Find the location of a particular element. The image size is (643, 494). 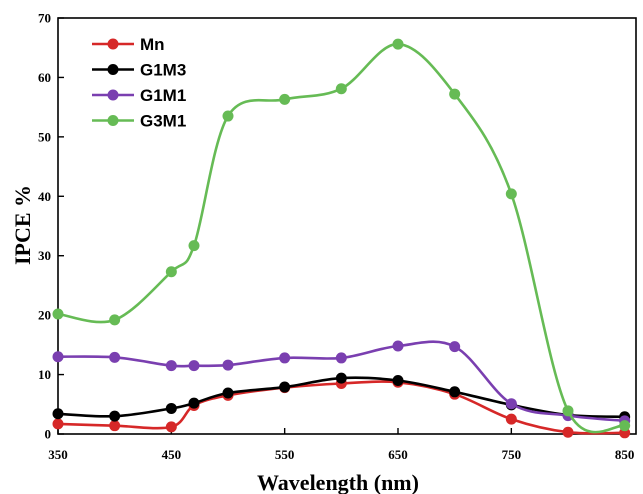

legend-item-g1m3: G1M3 is located at coordinates (139, 70).